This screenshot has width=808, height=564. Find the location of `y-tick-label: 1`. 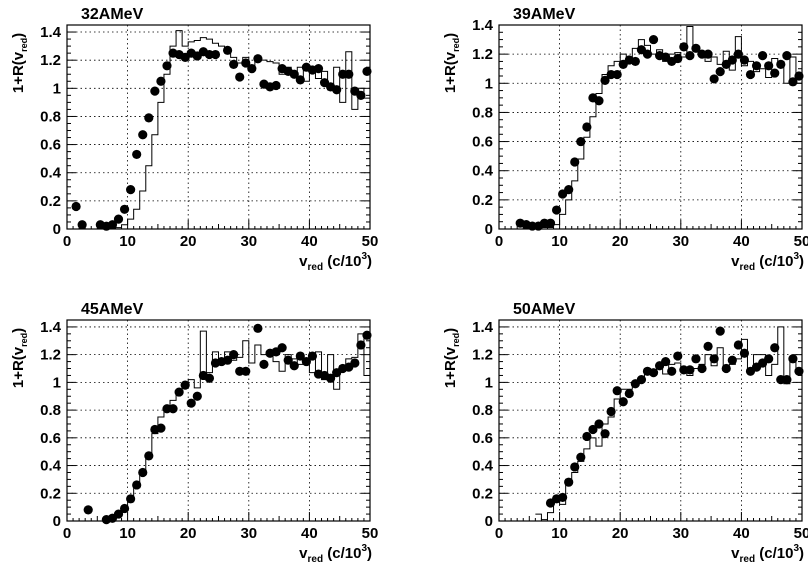

y-tick-label: 1 is located at coordinates (57, 88).